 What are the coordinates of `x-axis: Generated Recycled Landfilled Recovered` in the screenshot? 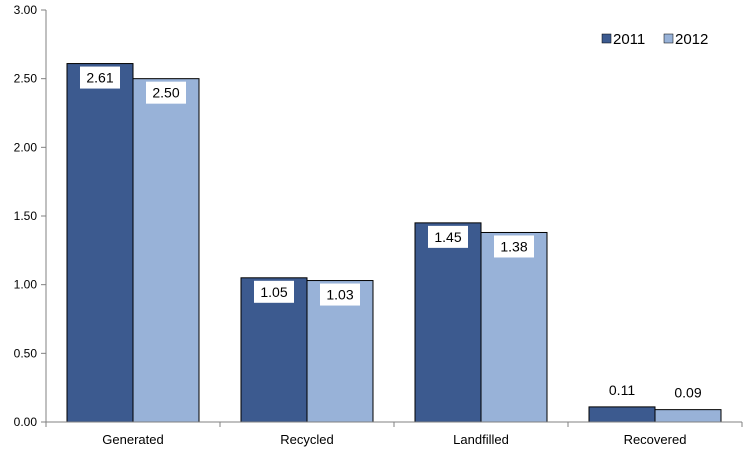 It's located at (394, 434).